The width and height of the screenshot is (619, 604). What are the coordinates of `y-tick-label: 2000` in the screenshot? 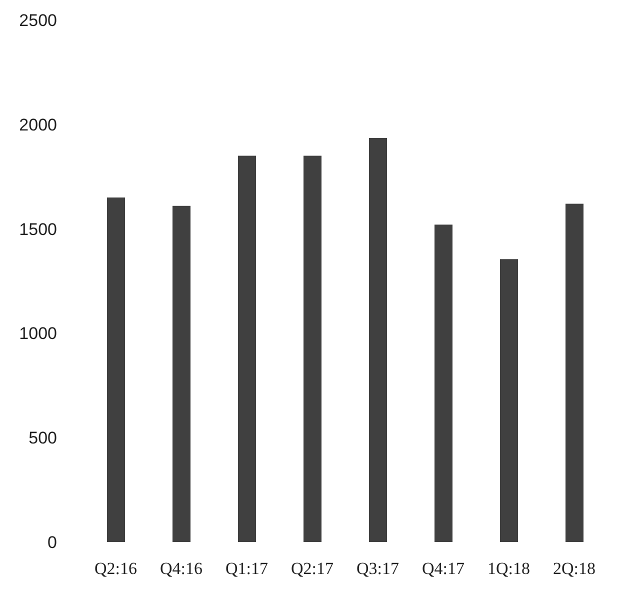 It's located at (38, 124).